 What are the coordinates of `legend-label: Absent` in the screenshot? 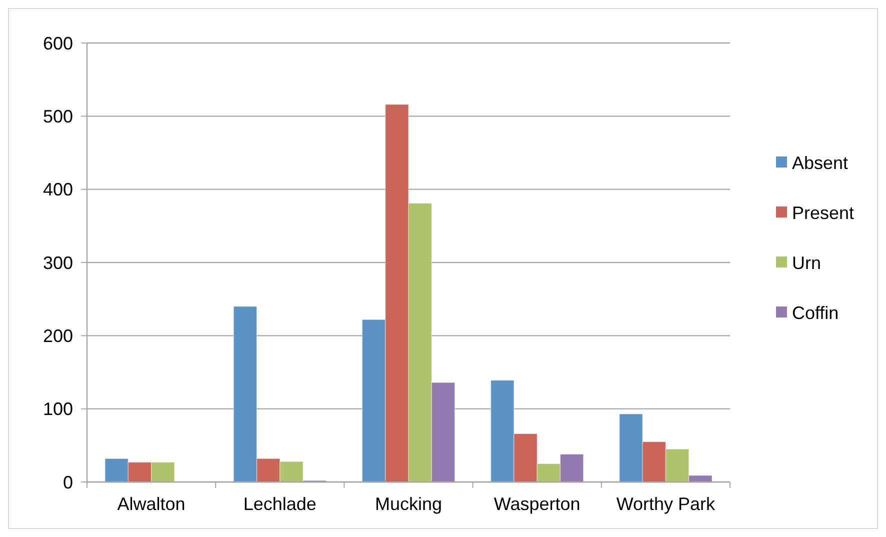 It's located at (820, 162).